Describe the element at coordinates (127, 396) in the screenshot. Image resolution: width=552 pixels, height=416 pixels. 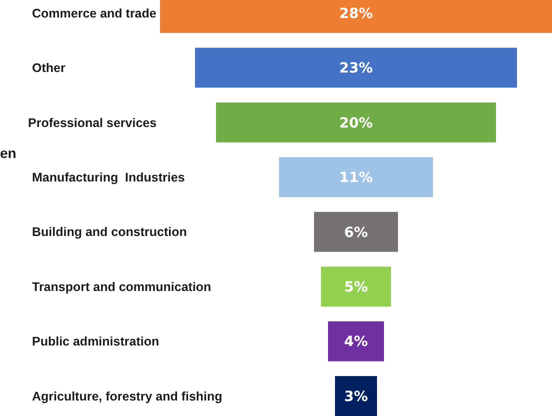
I see `category-label: Agriculture, forestry and fishing` at that location.